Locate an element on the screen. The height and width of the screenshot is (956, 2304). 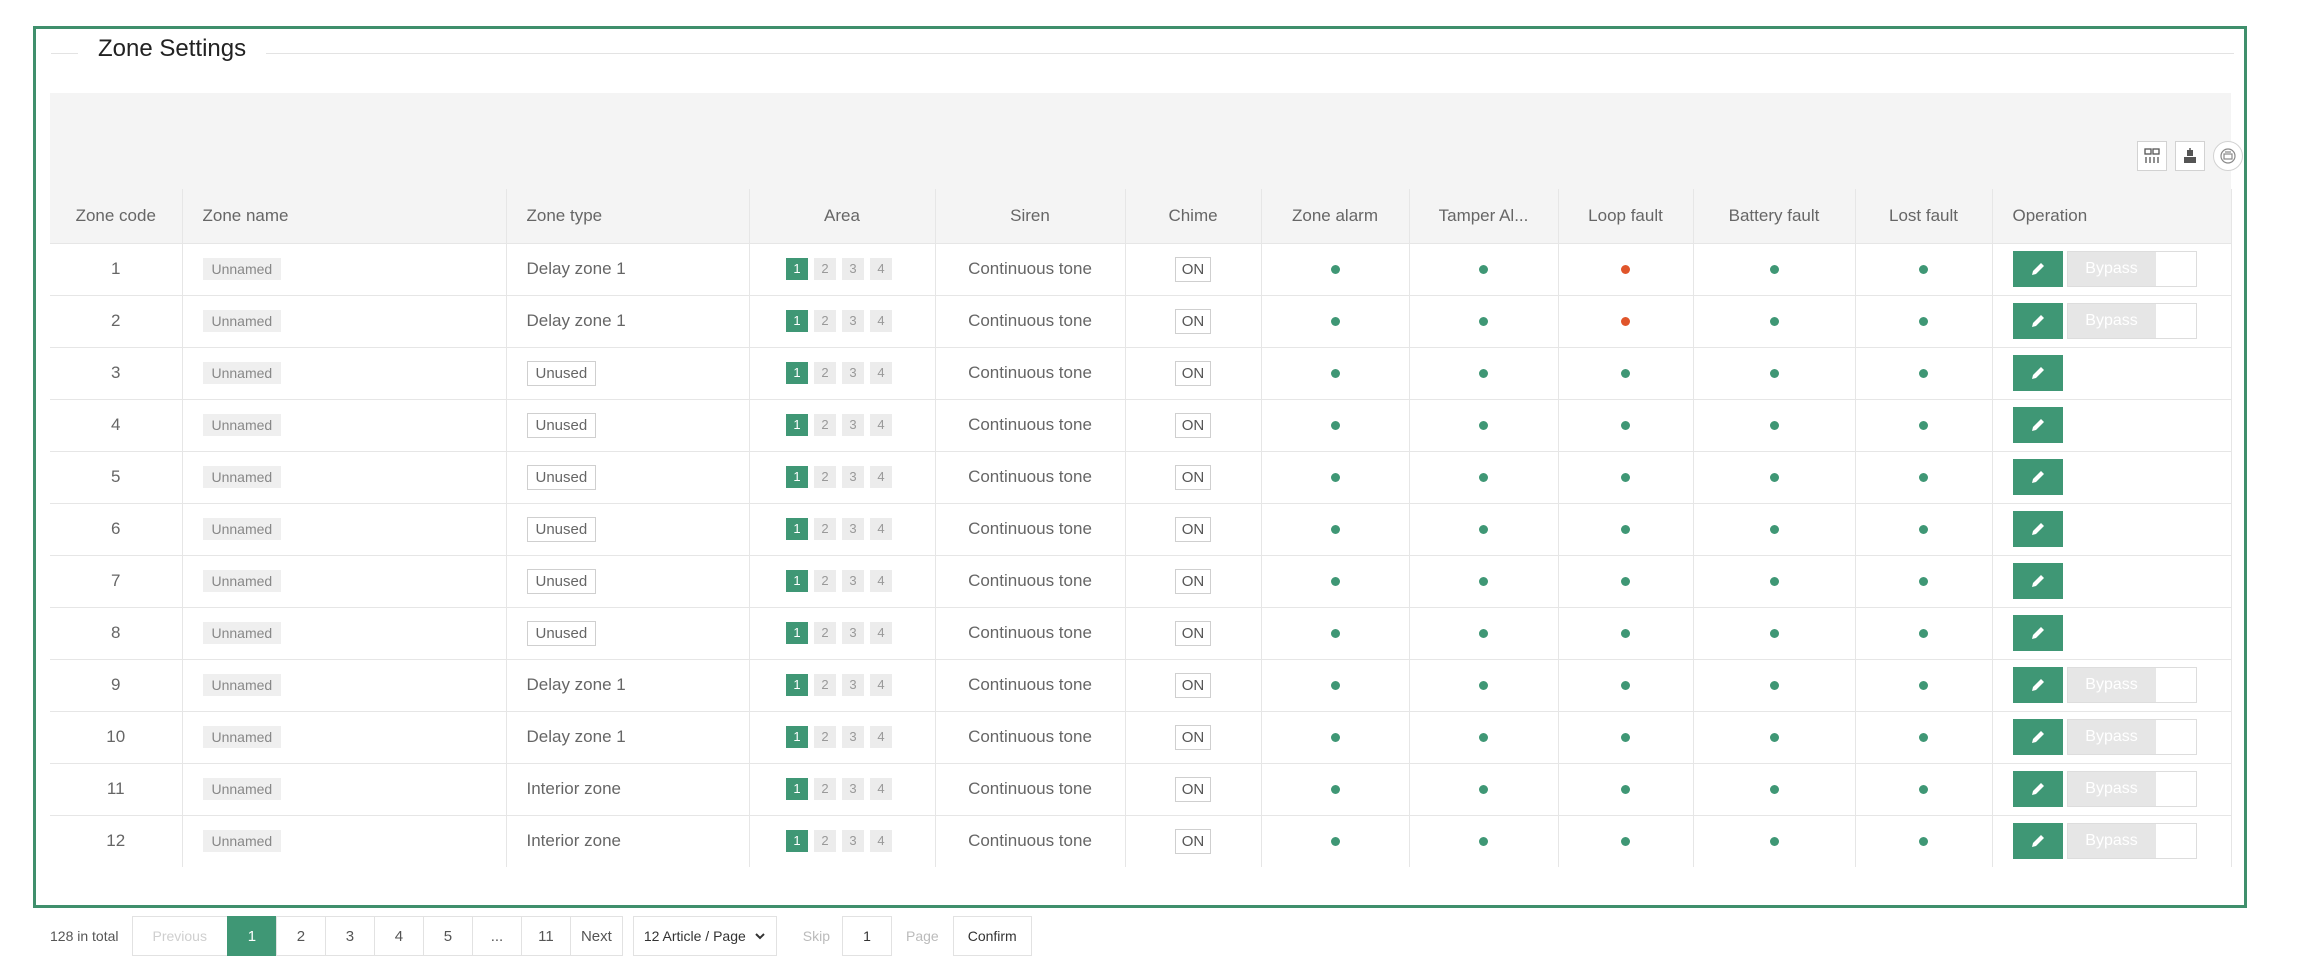
col-header-loop-fault: Loop fault is located at coordinates (1626, 216).